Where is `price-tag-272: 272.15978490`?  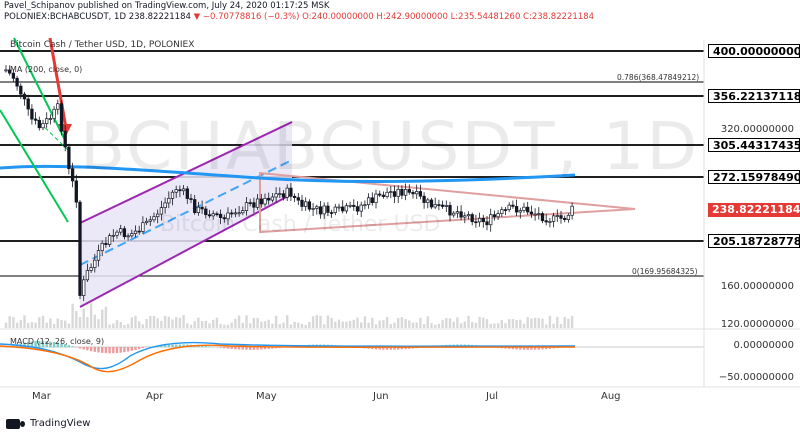
price-tag-272: 272.15978490 is located at coordinates (754, 177).